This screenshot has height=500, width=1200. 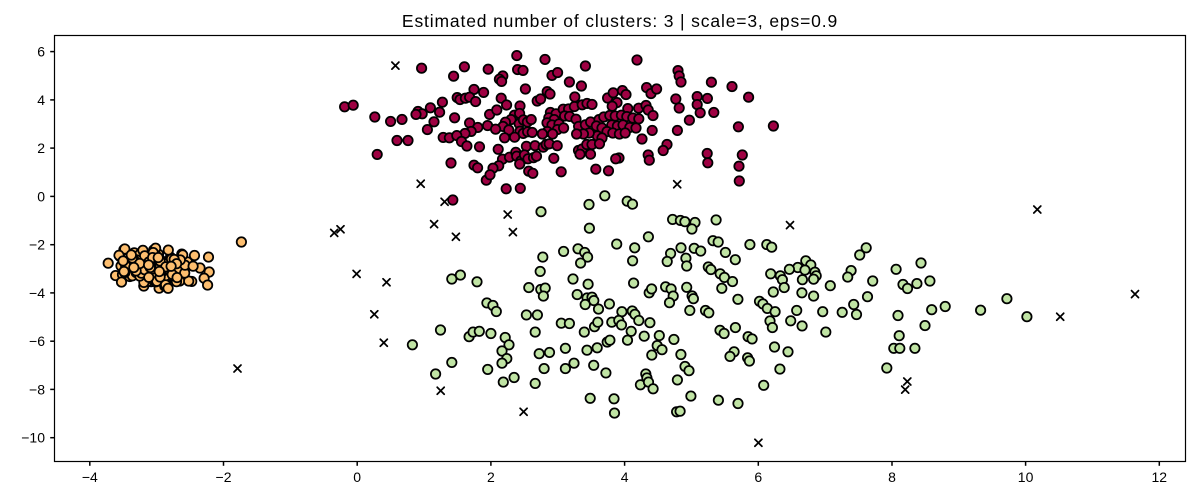 I want to click on svg-text: −8, so click(x=37, y=389).